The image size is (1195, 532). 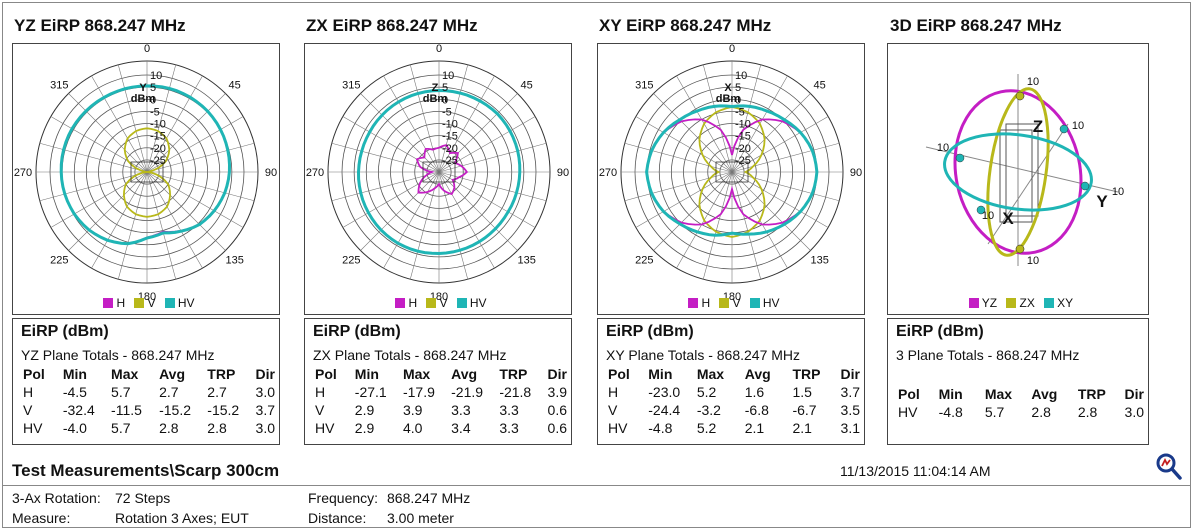 I want to click on table-cell: -24.4, so click(x=664, y=410).